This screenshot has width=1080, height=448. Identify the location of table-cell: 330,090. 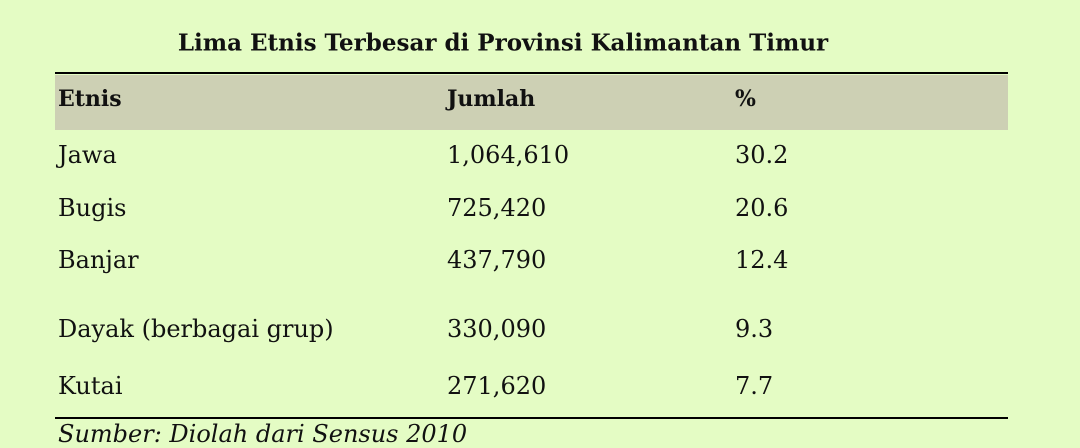
(497, 329).